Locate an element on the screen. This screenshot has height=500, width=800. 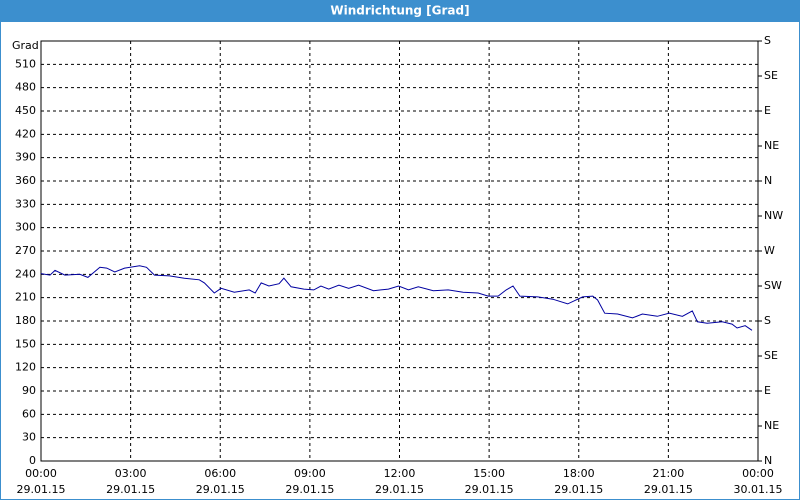
y-tick-label: 330 is located at coordinates (25, 203).